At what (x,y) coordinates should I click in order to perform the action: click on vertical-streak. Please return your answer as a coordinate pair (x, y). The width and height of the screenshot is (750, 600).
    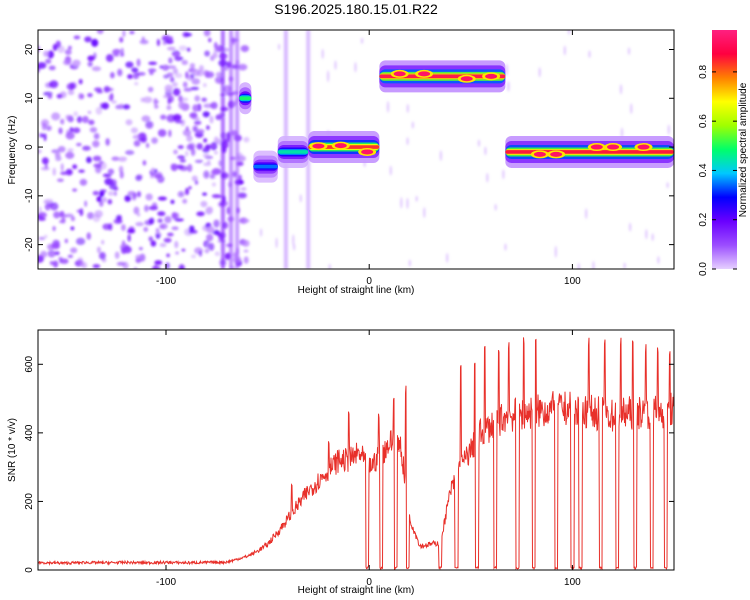
    Looking at the image, I should click on (231, 149).